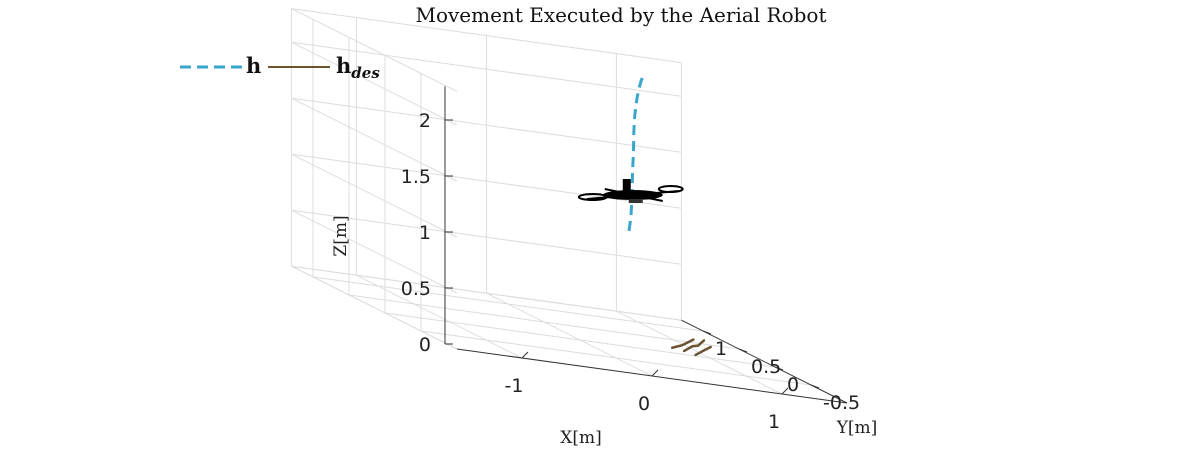  I want to click on y-axis-label: Y[m], so click(857, 428).